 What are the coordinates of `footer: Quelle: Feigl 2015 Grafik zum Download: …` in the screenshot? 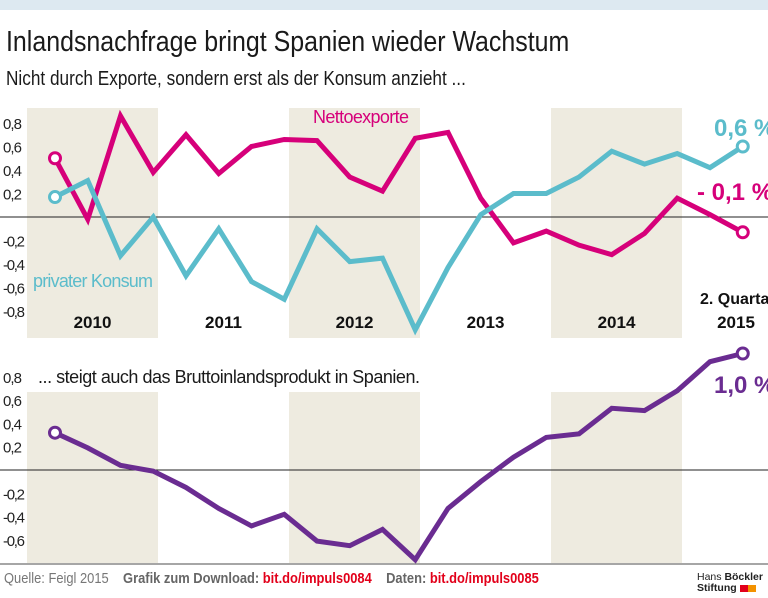 It's located at (271, 578).